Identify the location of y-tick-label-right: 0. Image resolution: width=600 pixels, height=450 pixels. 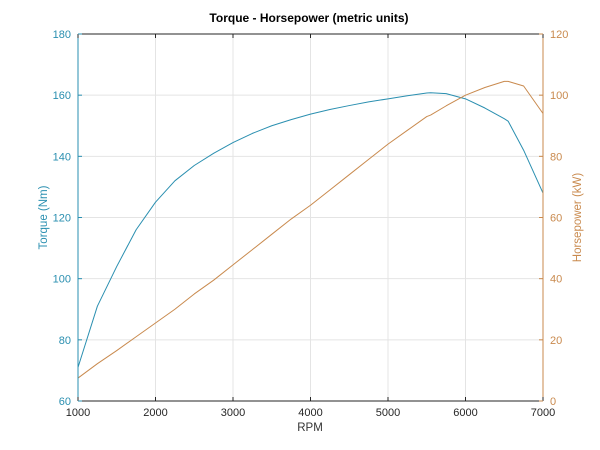
(553, 402).